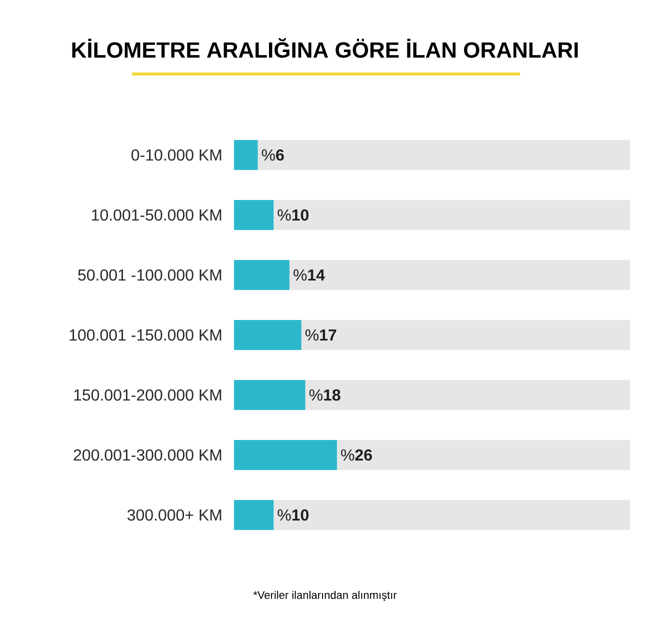 The image size is (650, 632). What do you see at coordinates (320, 335) in the screenshot?
I see `data-label: %17` at bounding box center [320, 335].